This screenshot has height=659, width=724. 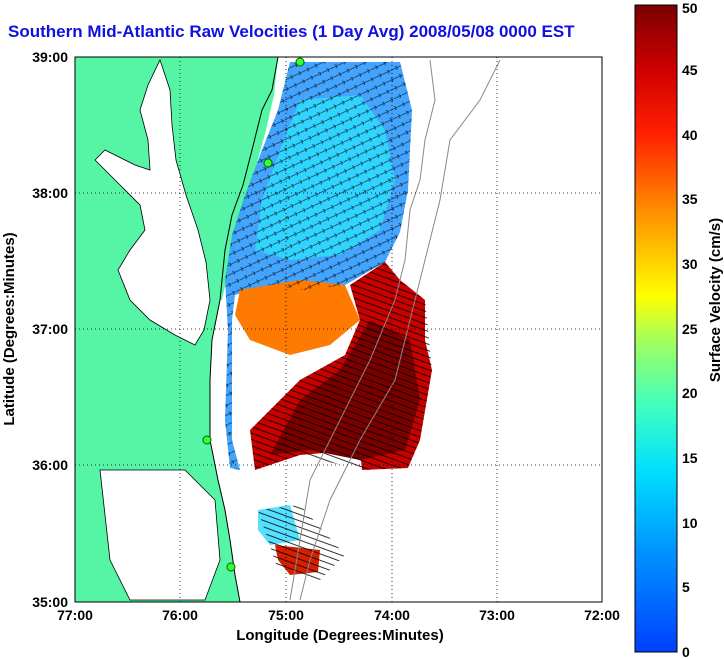 What do you see at coordinates (338, 615) in the screenshot?
I see `x-axis: 77:00 76:00 75:00 74:00 73:00 72:00` at bounding box center [338, 615].